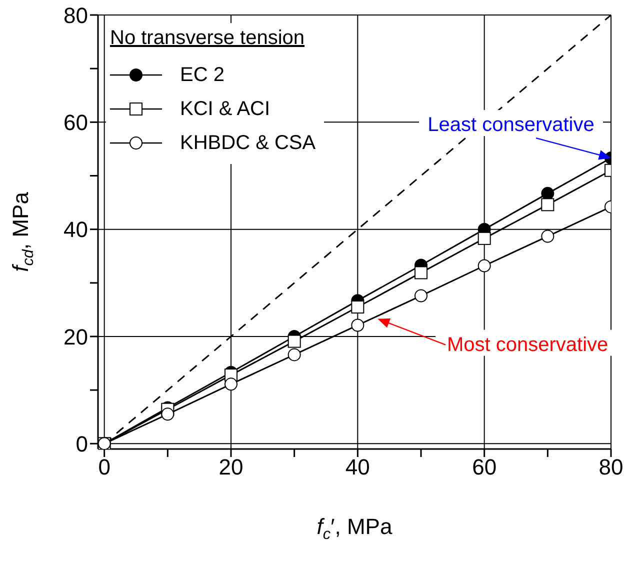 The height and width of the screenshot is (562, 633). I want to click on x-axis-title: f$_{c}$′, MPa, so click(354, 528).